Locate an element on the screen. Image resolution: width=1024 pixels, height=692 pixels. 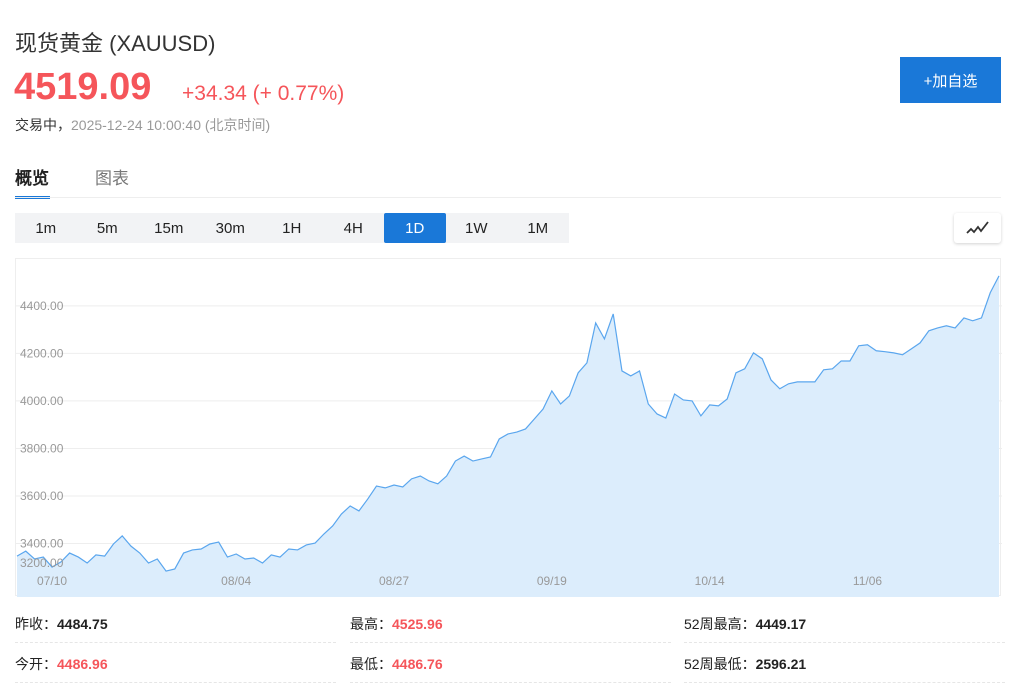
period-1H: 1H is located at coordinates (292, 228).